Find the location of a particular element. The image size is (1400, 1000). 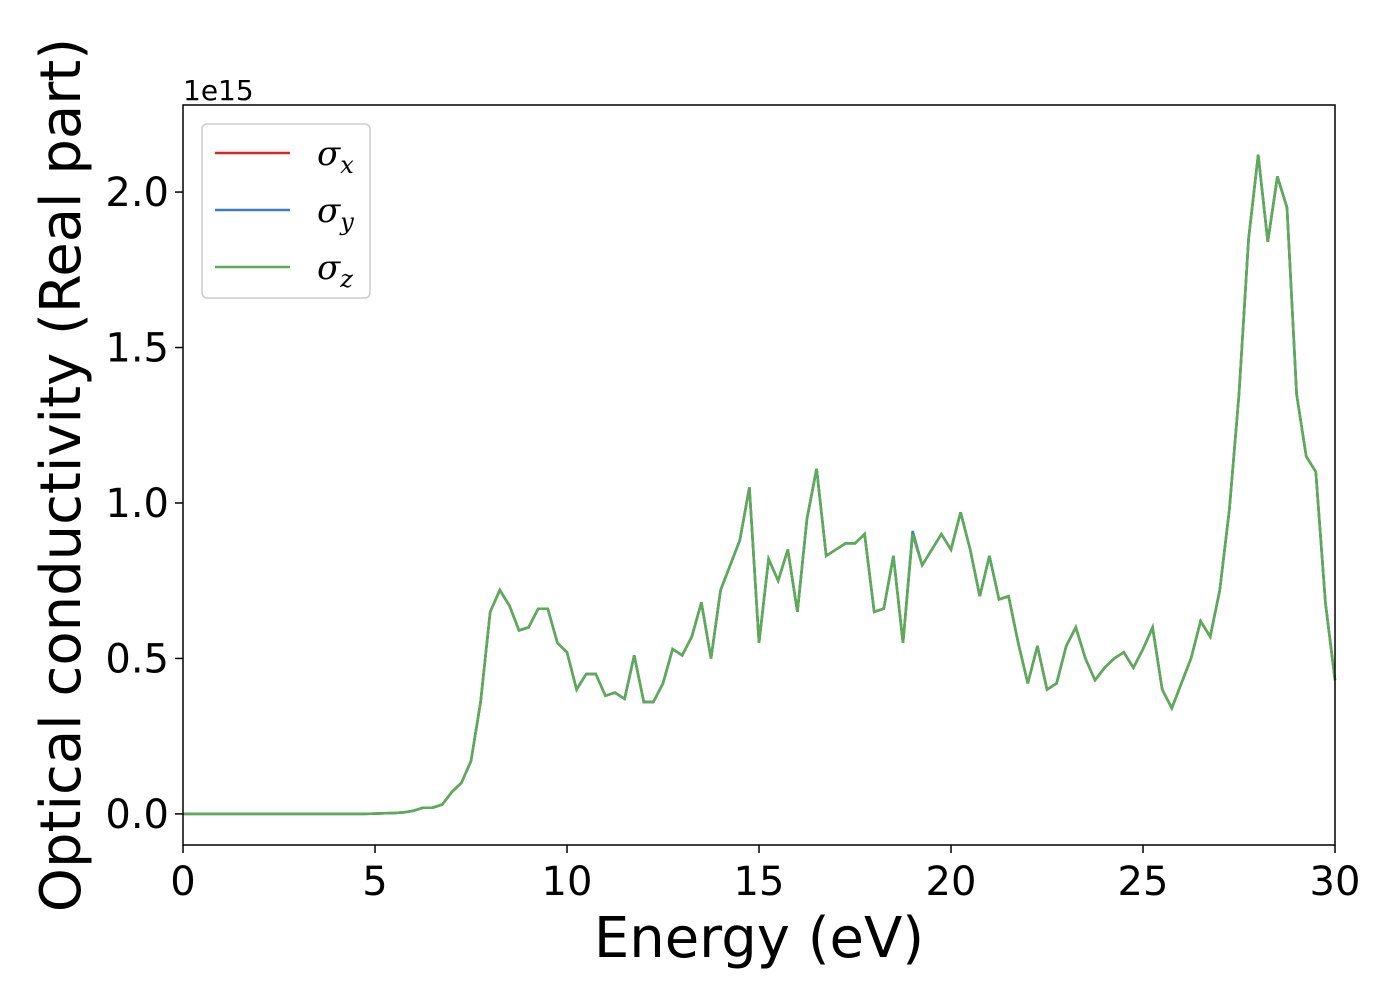

x-tick-label: 30 is located at coordinates (1335, 882).